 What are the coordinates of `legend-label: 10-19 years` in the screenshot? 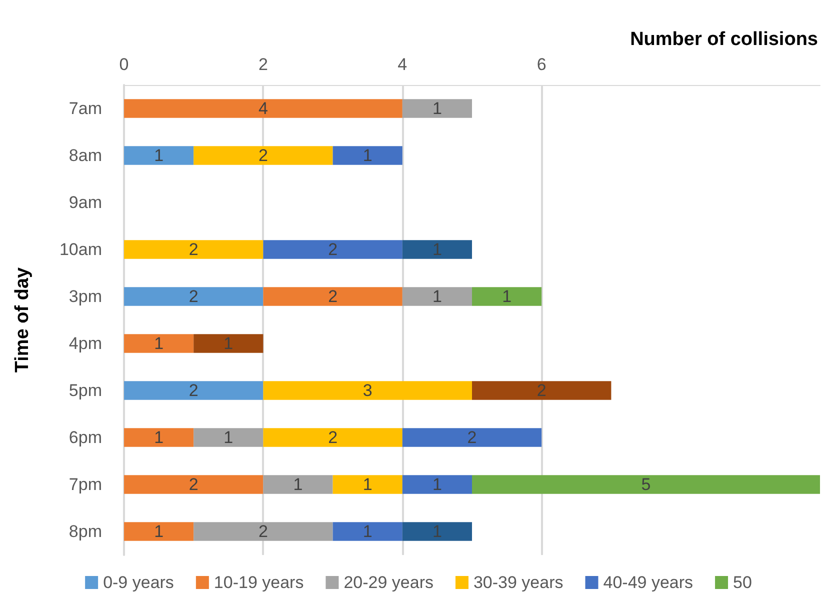 It's located at (259, 582).